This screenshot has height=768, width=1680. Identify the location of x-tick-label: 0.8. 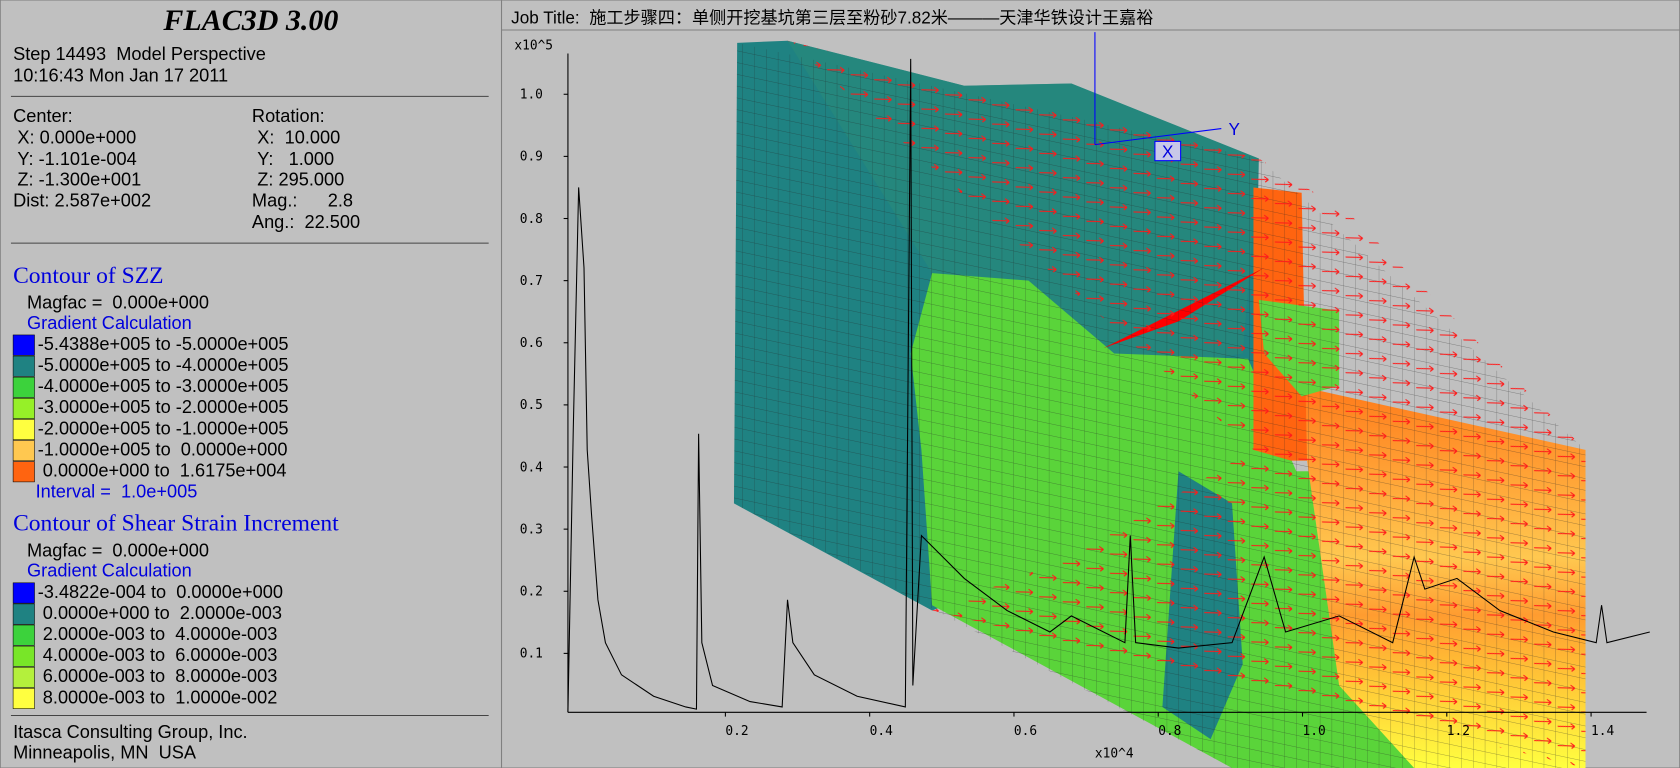
(1169, 731).